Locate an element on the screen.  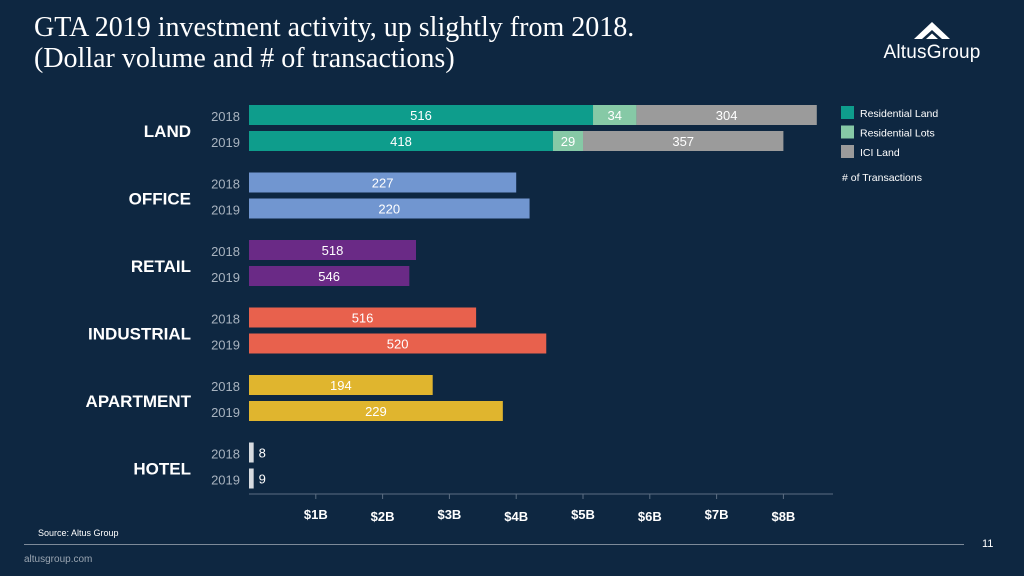
transaction-count-label: 357 is located at coordinates (683, 141).